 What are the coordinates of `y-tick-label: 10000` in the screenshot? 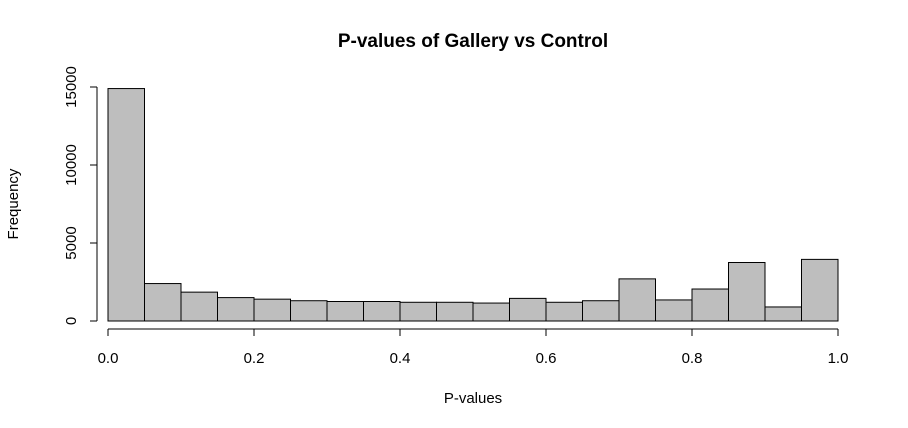 It's located at (71, 165).